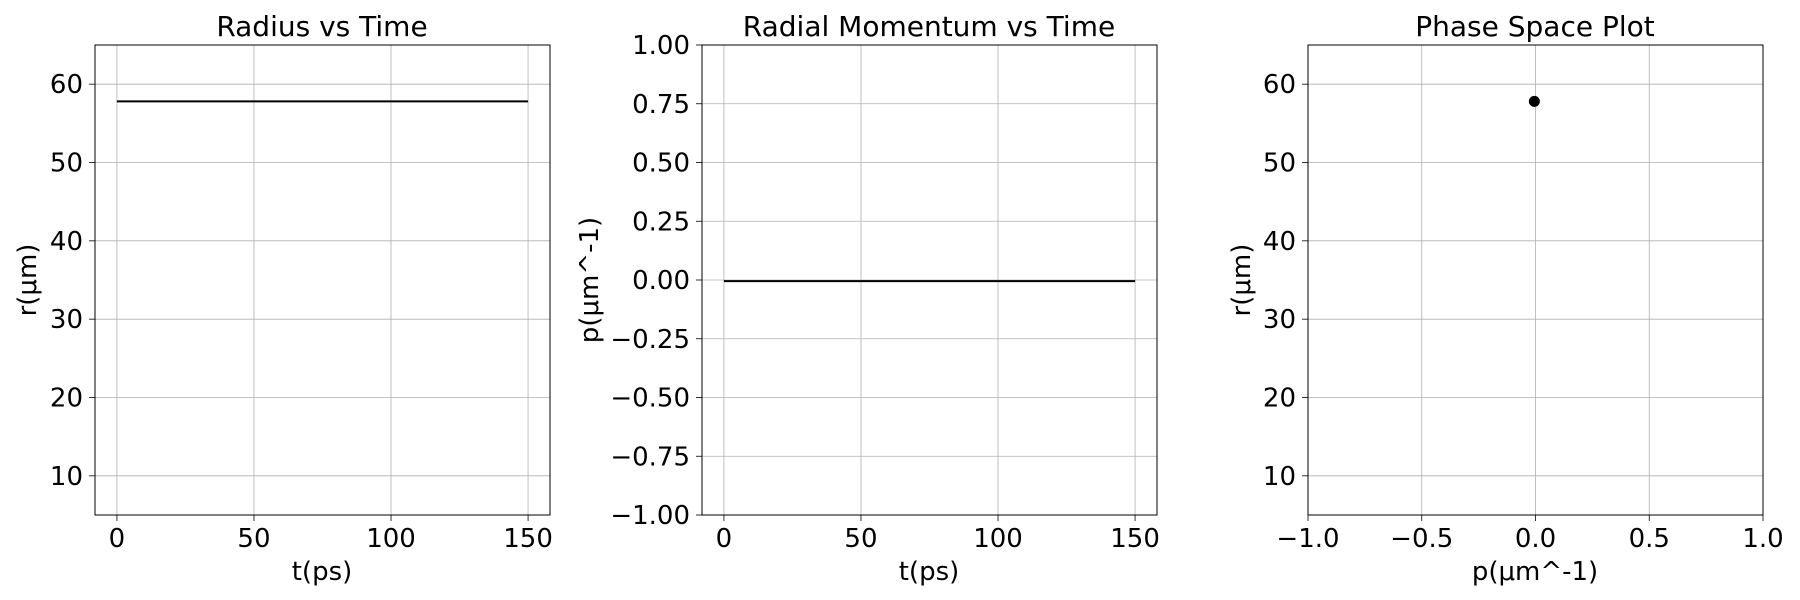  I want to click on series-layer, so click(1534, 101).